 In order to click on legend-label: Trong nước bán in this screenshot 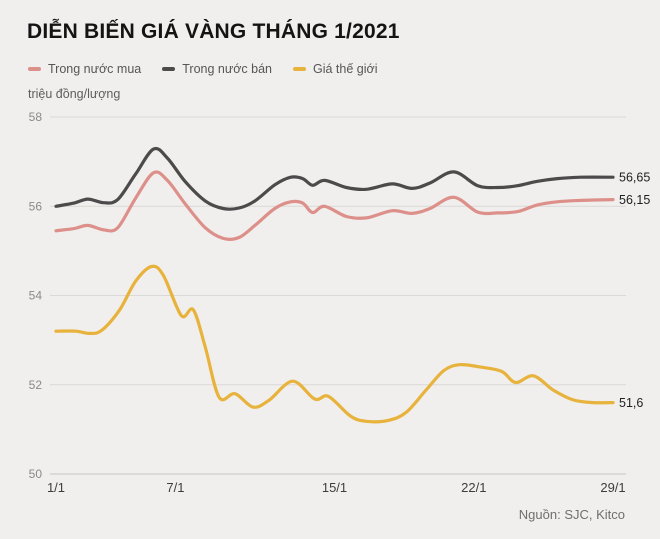, I will do `click(227, 69)`.